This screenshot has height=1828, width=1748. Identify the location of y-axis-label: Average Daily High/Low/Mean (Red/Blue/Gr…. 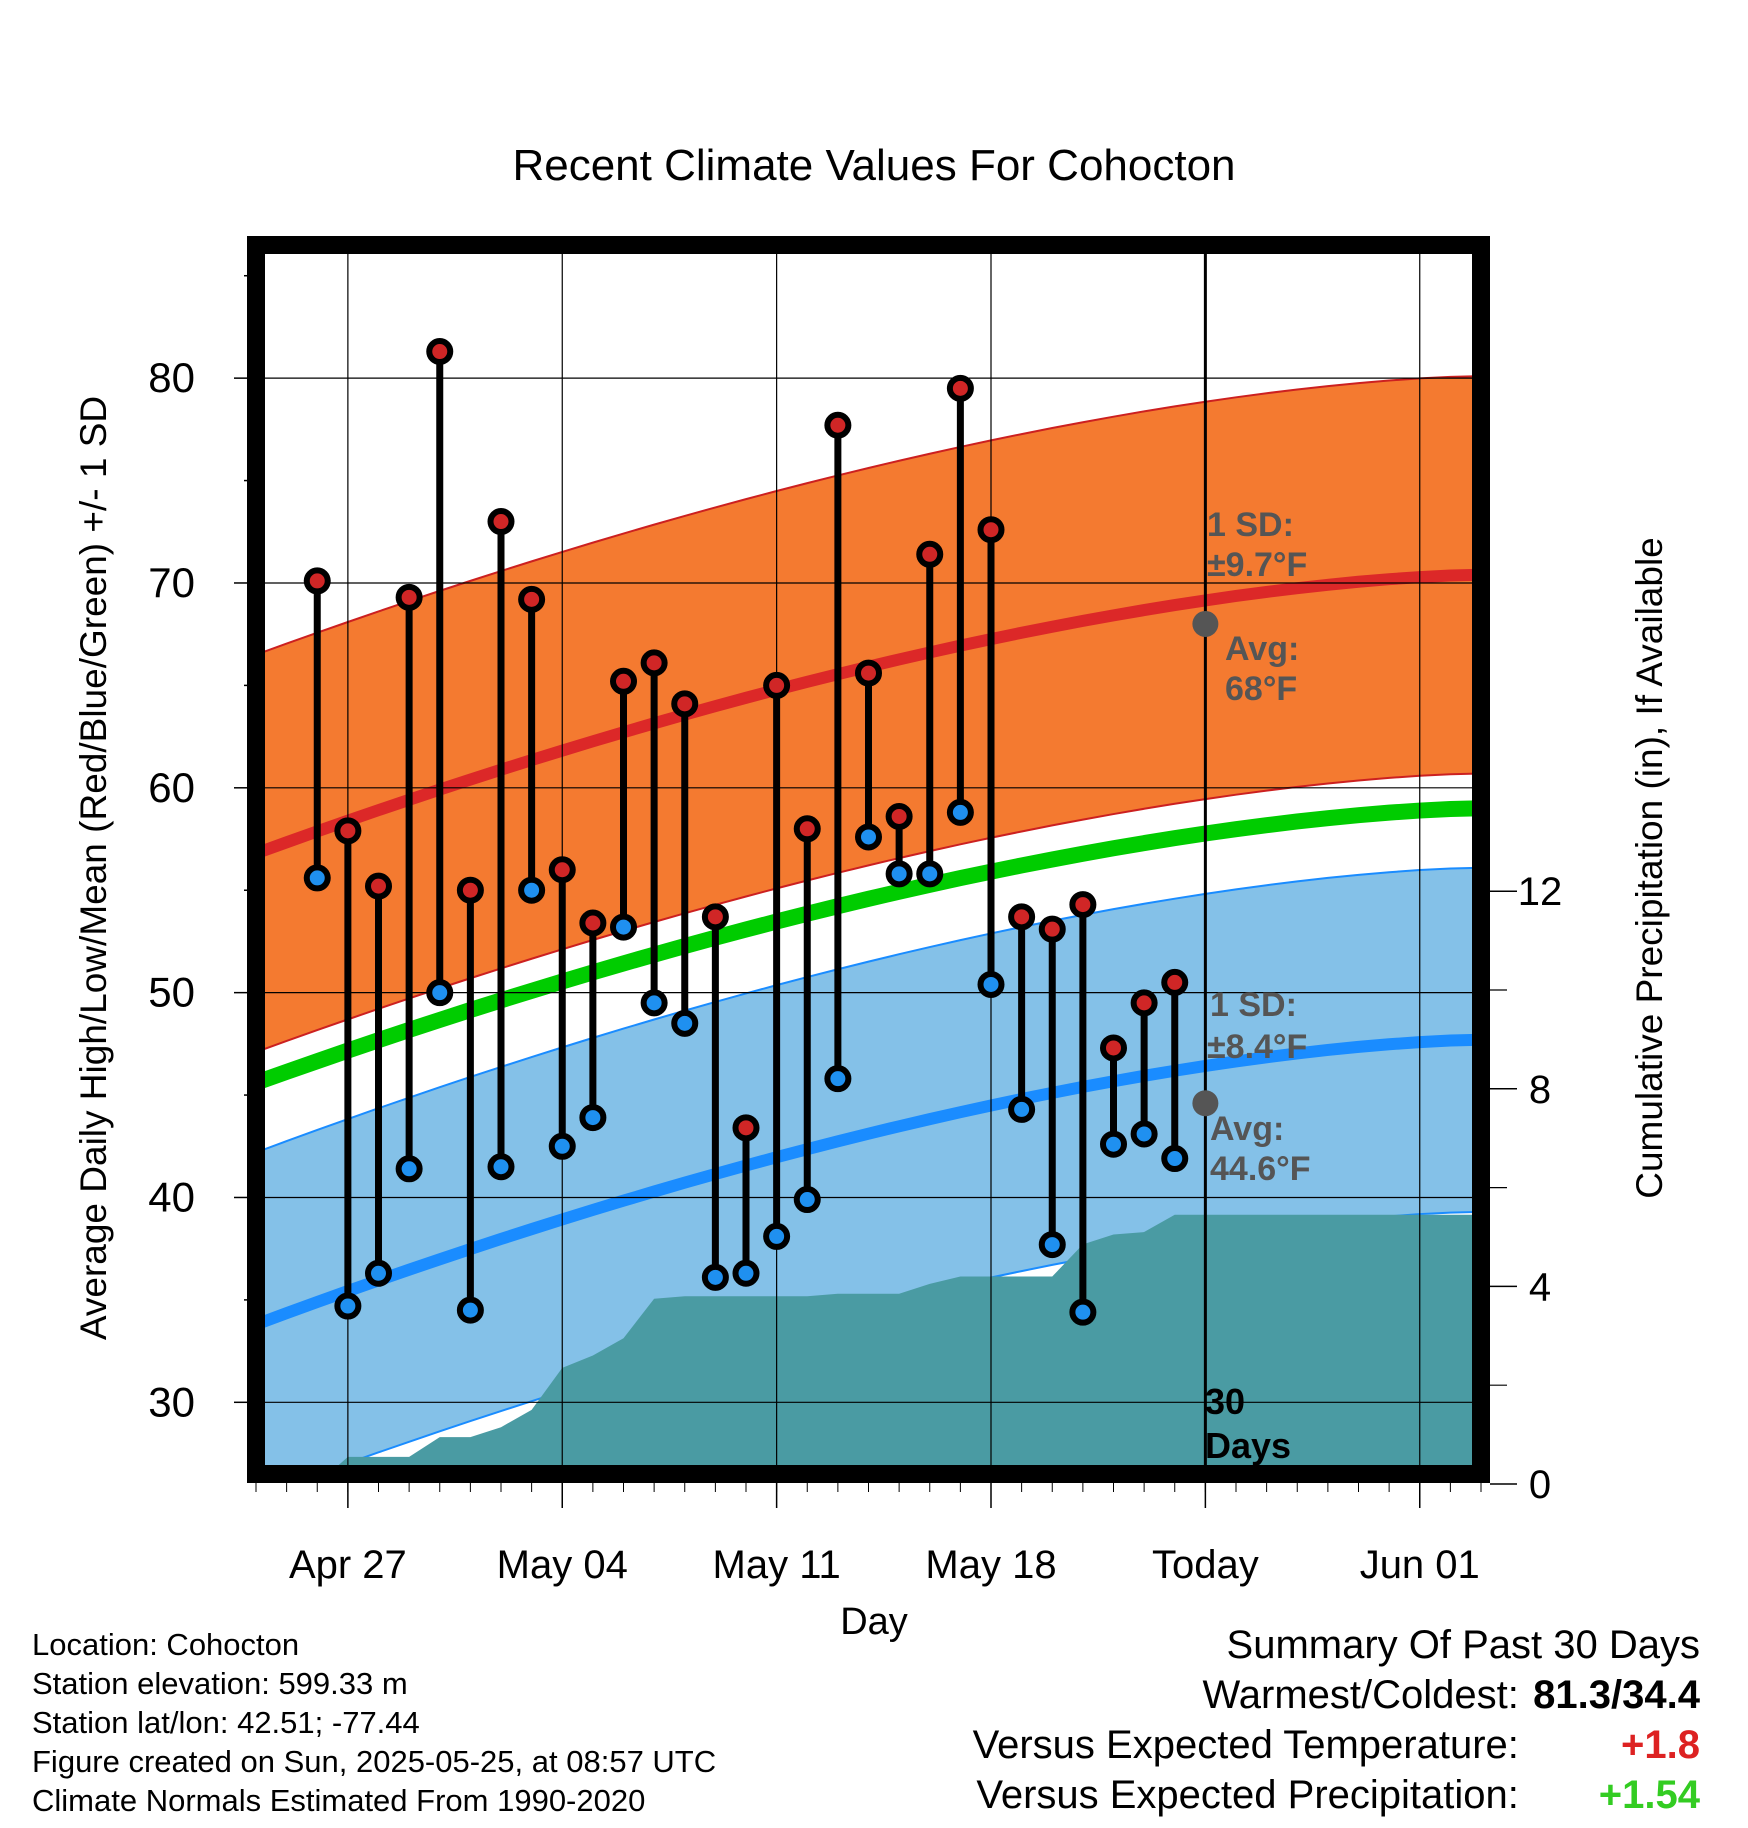
(93, 868).